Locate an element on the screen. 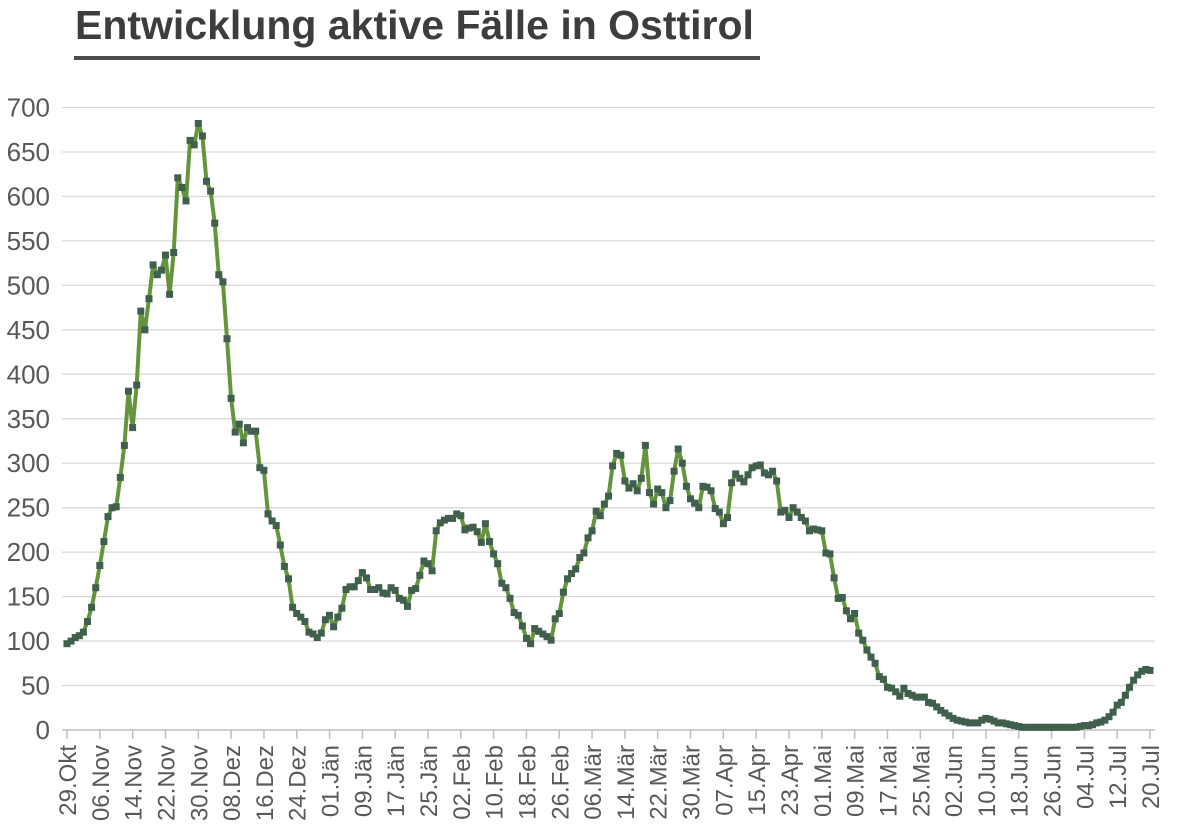 The image size is (1200, 825). x-axis-tick-label: 30.Mär is located at coordinates (692, 782).